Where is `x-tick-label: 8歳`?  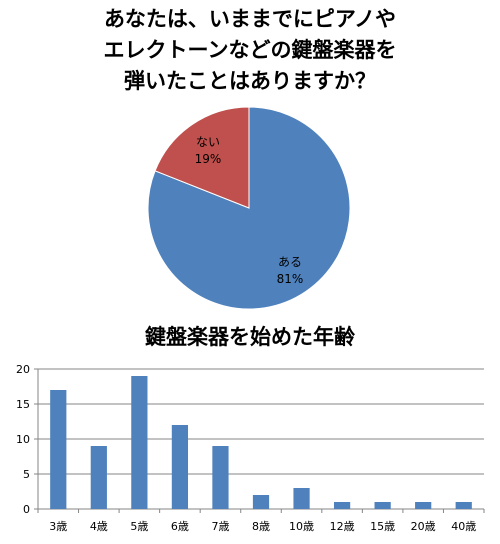
x-tick-label: 8歳 is located at coordinates (261, 526).